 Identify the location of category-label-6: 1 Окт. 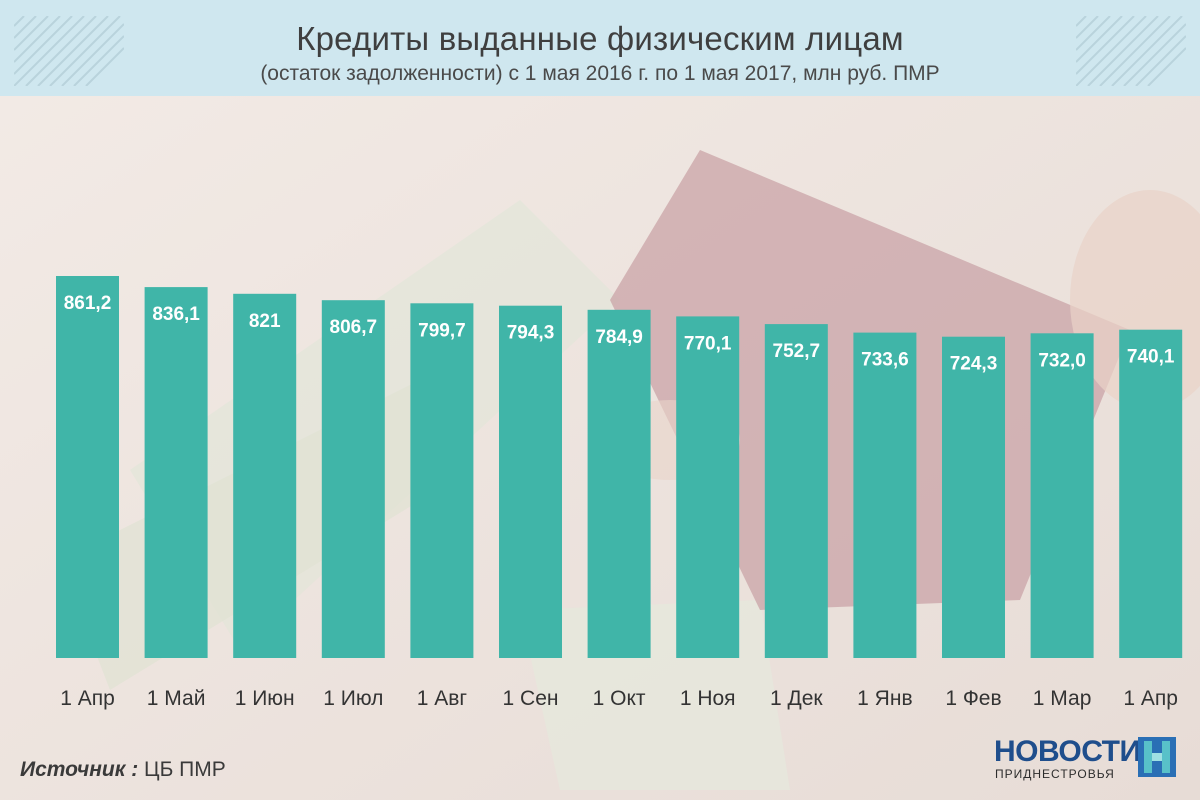
(619, 698).